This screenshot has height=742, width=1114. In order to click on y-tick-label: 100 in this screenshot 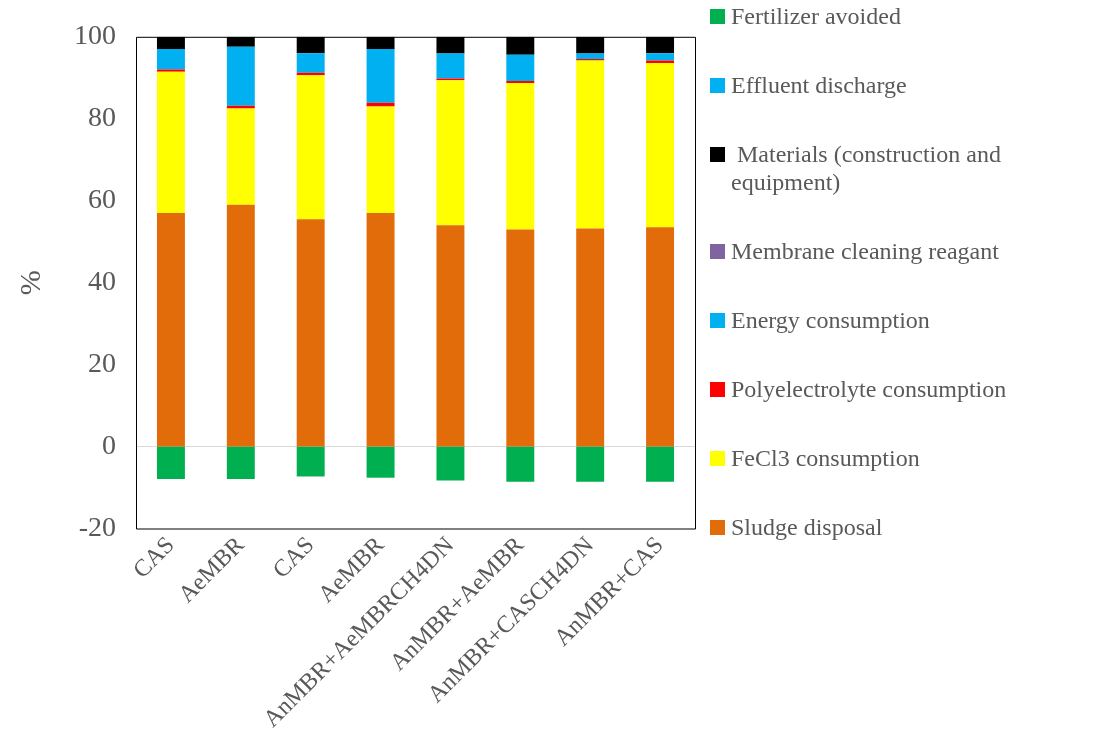, I will do `click(95, 35)`.